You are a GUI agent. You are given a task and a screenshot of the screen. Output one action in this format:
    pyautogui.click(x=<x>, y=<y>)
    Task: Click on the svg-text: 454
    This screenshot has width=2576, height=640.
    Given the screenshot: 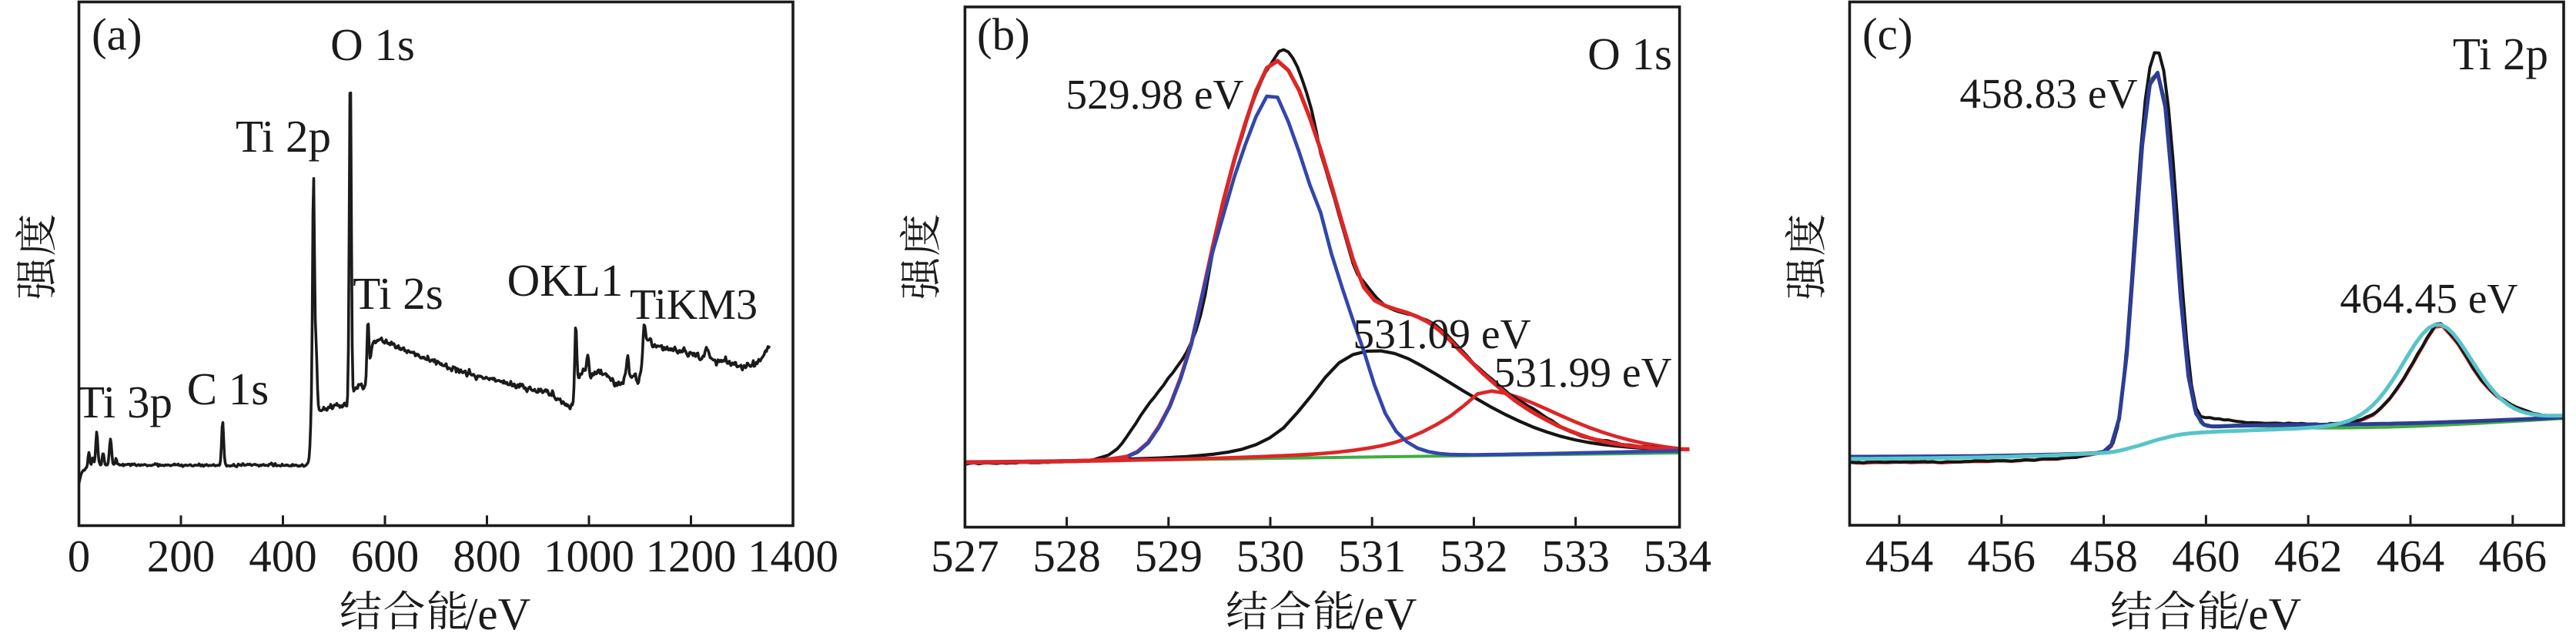 What is the action you would take?
    pyautogui.click(x=1899, y=556)
    